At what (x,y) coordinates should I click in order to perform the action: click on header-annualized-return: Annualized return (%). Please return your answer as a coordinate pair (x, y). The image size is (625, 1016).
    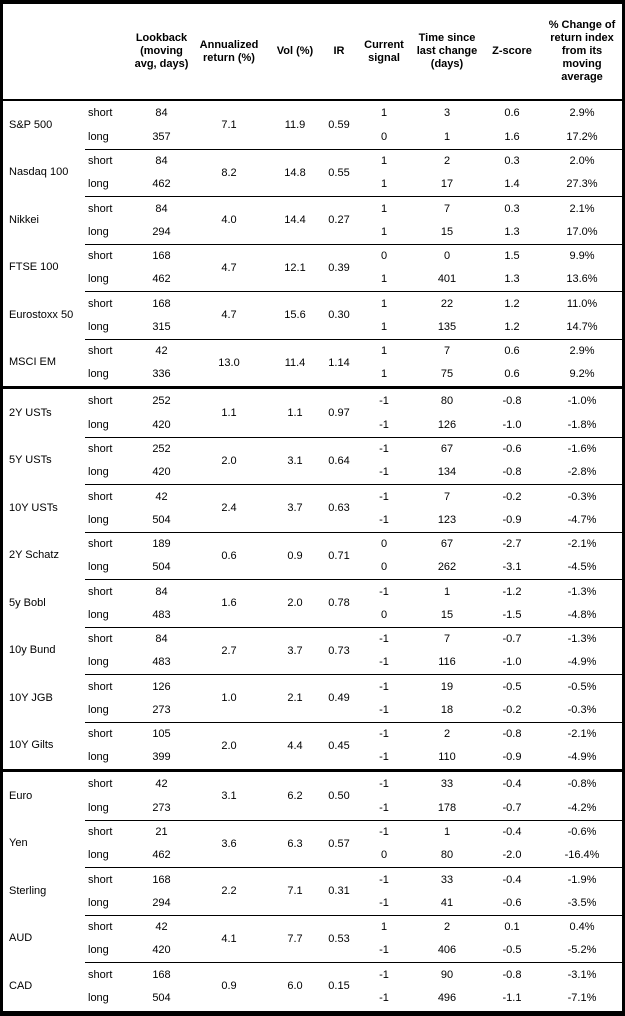
    Looking at the image, I should click on (229, 51).